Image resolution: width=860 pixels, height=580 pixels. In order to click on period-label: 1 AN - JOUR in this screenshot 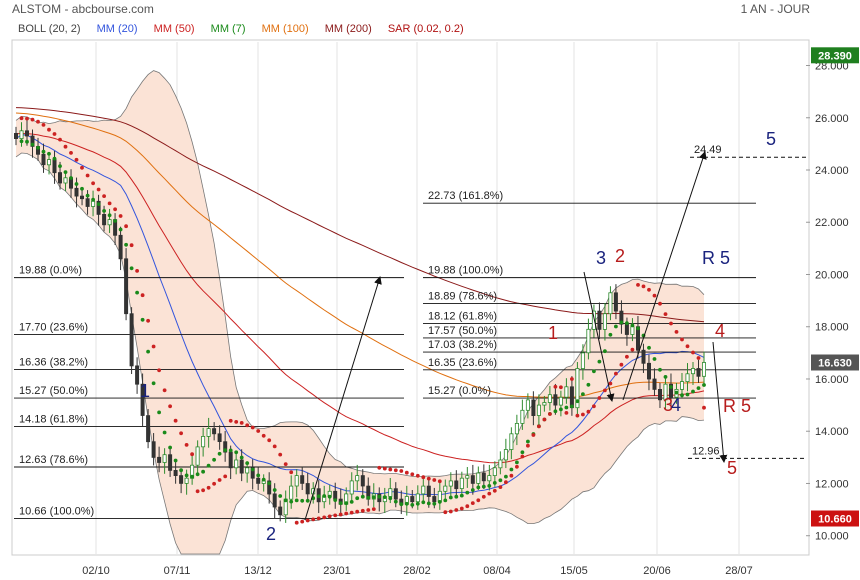, I will do `click(775, 9)`.